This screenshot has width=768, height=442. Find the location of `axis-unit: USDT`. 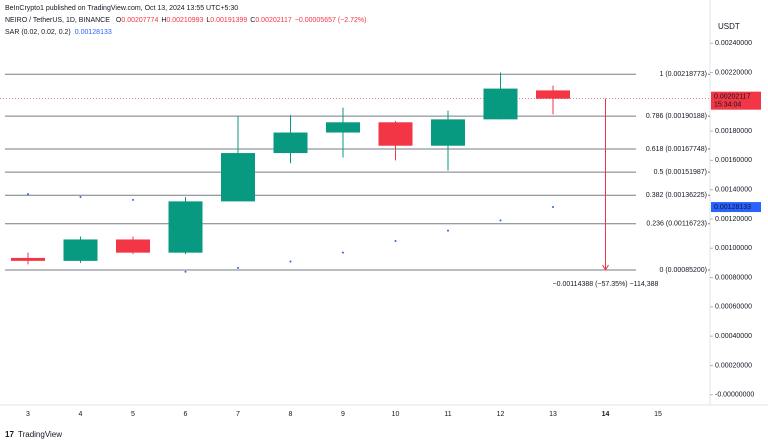

axis-unit: USDT is located at coordinates (729, 26).